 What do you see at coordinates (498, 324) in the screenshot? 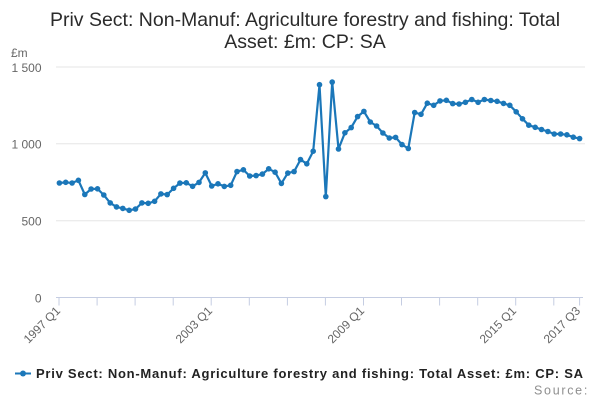
I see `svg-text: 2015 Q1` at bounding box center [498, 324].